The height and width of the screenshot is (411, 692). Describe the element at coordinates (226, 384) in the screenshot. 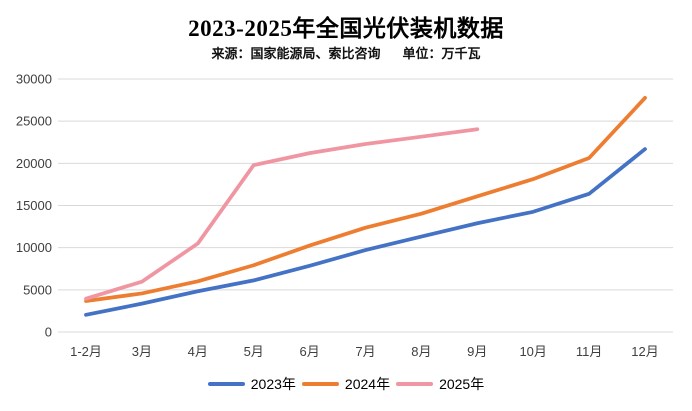

I see `legend-swatch-2023` at that location.